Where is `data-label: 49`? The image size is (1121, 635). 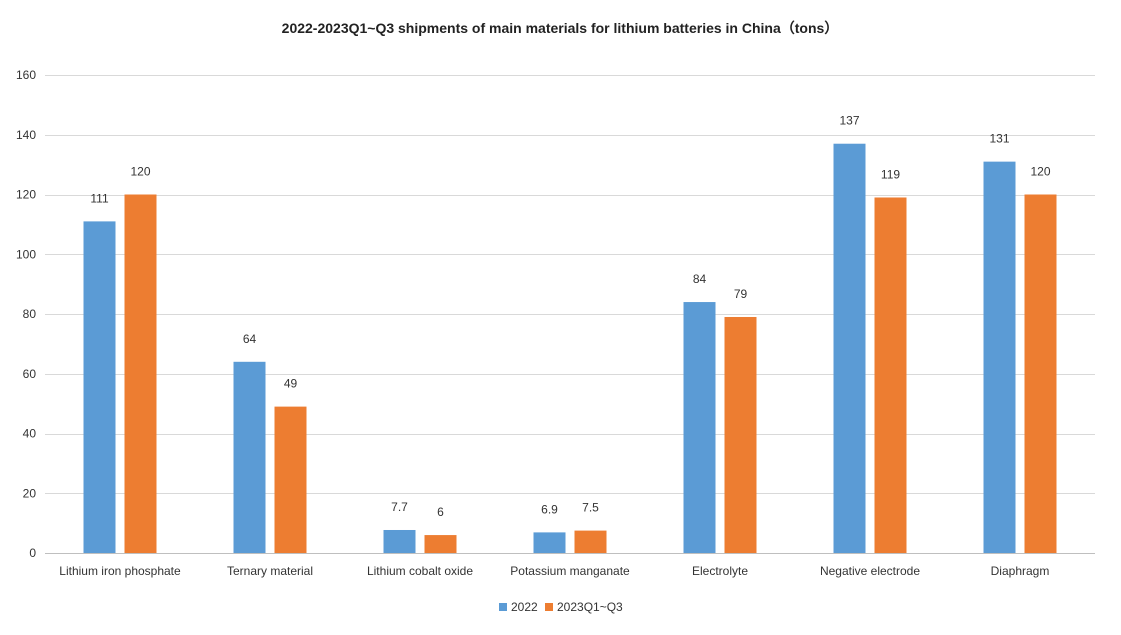
data-label: 49 is located at coordinates (291, 384).